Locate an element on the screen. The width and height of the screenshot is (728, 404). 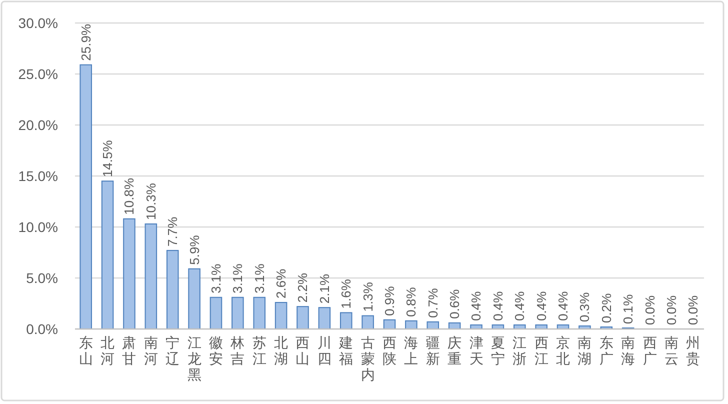
x-tick-label: 山东 is located at coordinates (86, 350).